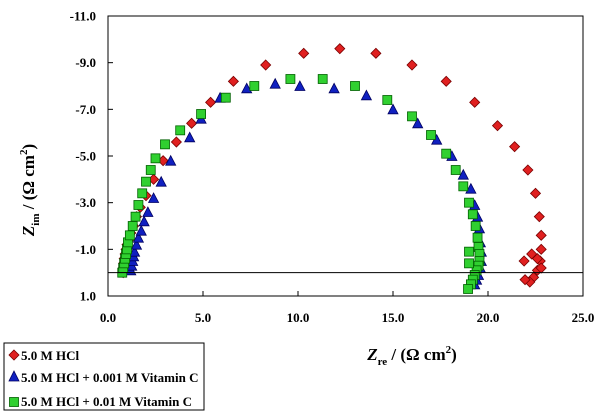  What do you see at coordinates (88, 296) in the screenshot?
I see `y-tick-label: 1.0` at bounding box center [88, 296].